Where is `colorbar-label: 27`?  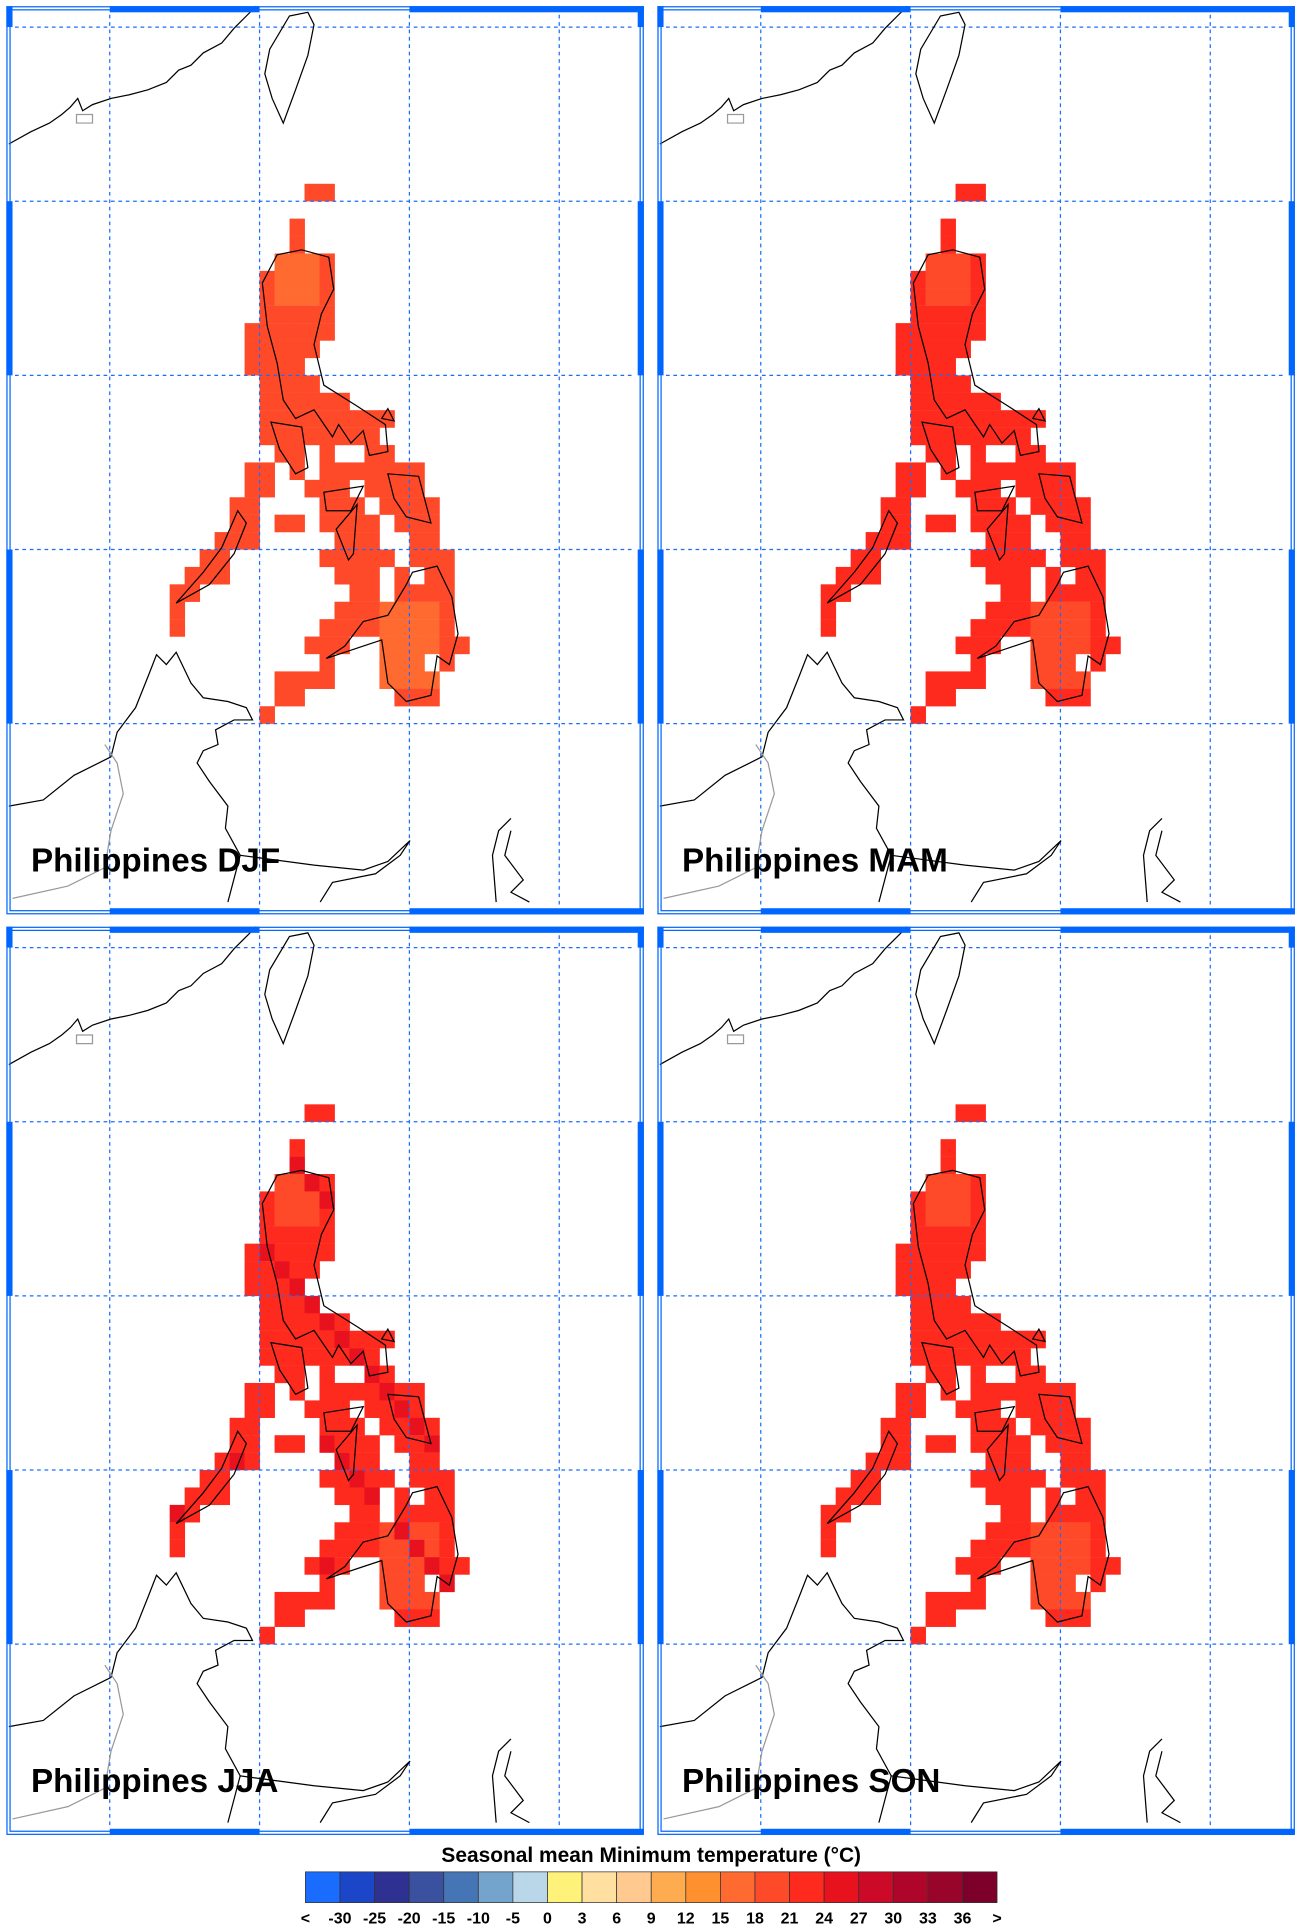 colorbar-label: 27 is located at coordinates (859, 1918).